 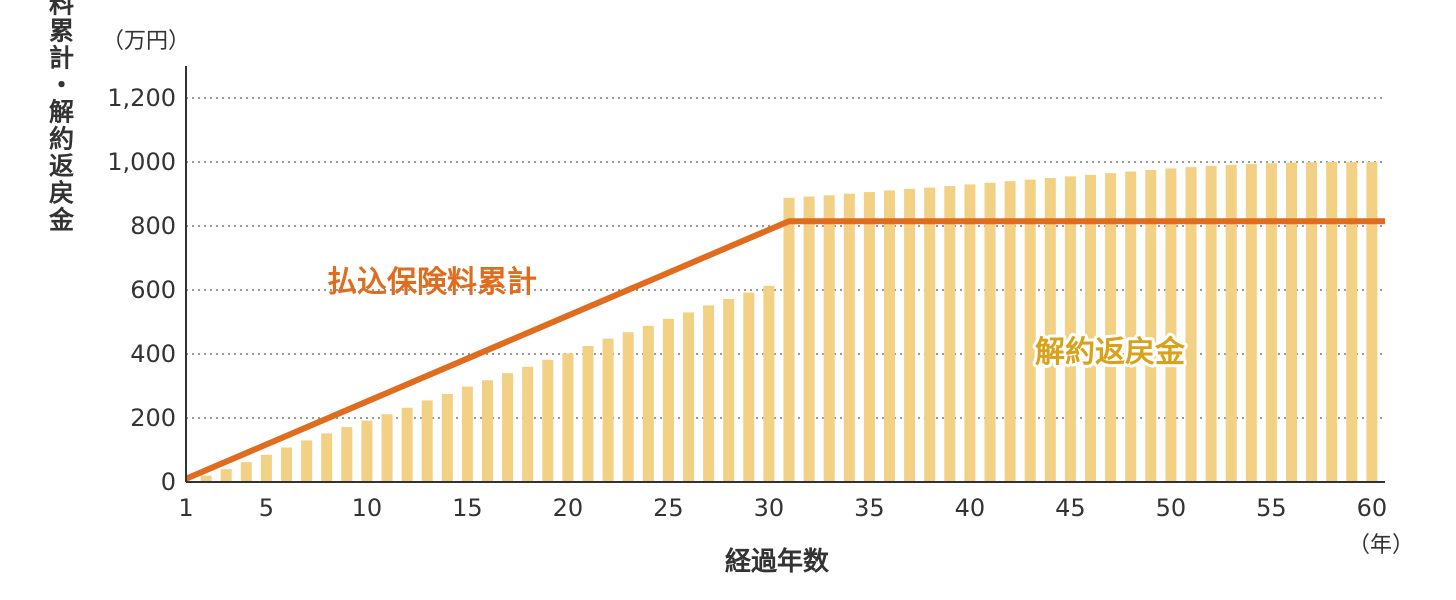 I want to click on y-tick-labels: 0 200 400 600 800 1,000 1,200, so click(x=141, y=290).